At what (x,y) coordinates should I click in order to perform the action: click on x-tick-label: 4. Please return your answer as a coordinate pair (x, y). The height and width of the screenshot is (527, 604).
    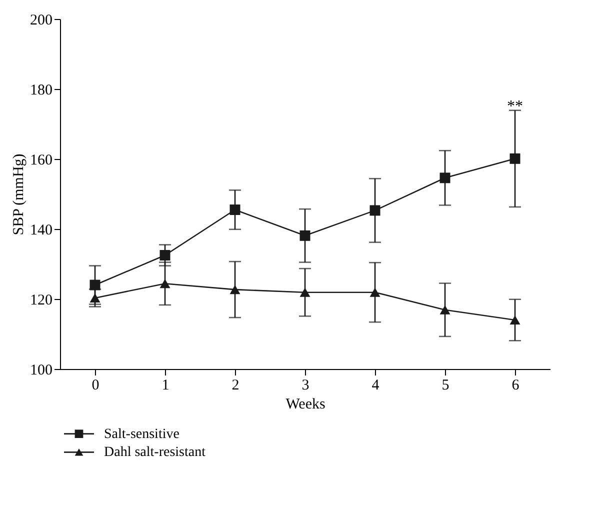
    Looking at the image, I should click on (376, 386).